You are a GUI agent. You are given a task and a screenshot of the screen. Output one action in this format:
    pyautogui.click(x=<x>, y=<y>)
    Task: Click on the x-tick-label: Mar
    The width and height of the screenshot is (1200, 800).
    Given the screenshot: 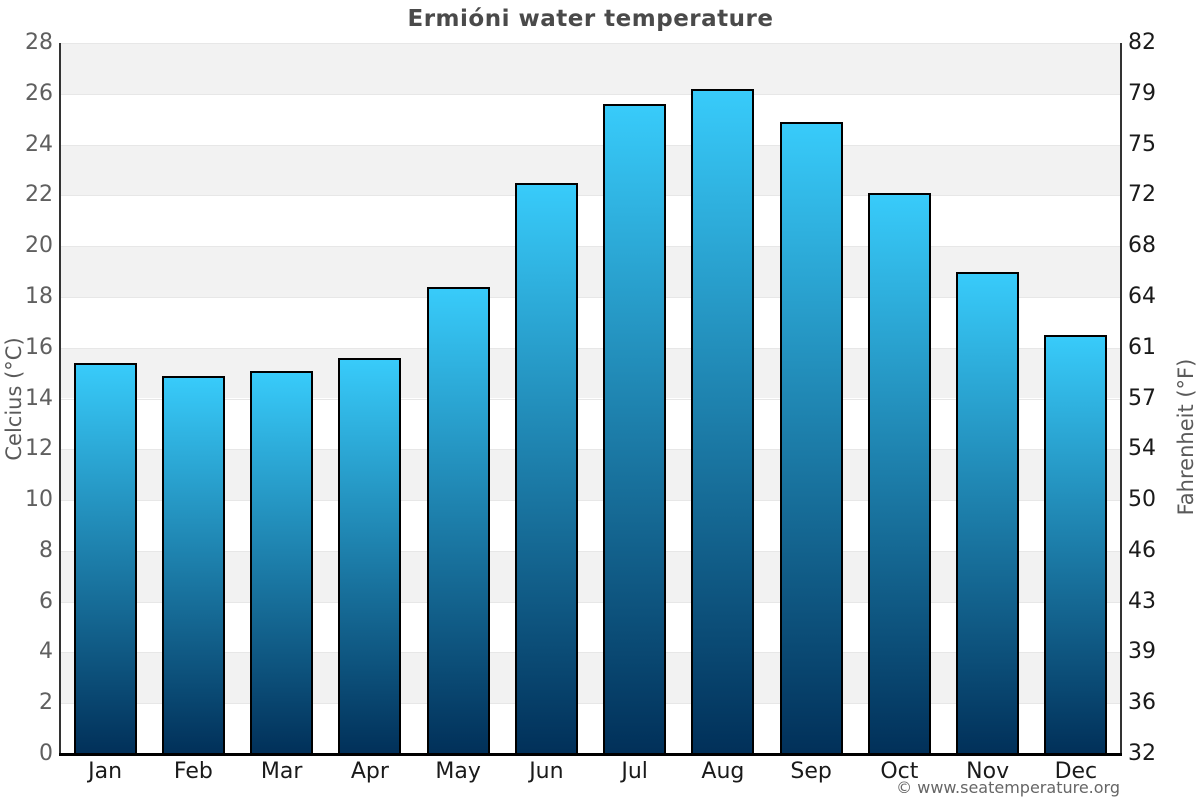 What is the action you would take?
    pyautogui.click(x=281, y=771)
    